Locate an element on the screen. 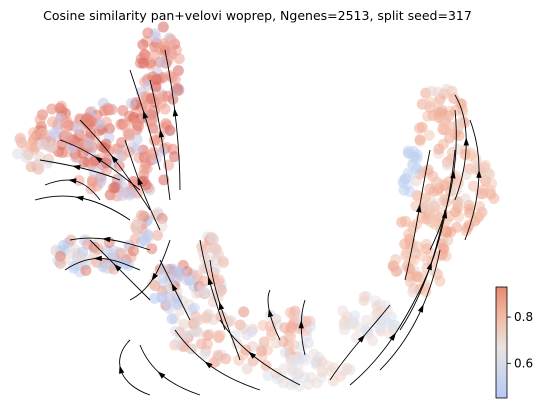 This screenshot has width=547, height=408. colorbar-tick-label: 0.8 is located at coordinates (523, 317).